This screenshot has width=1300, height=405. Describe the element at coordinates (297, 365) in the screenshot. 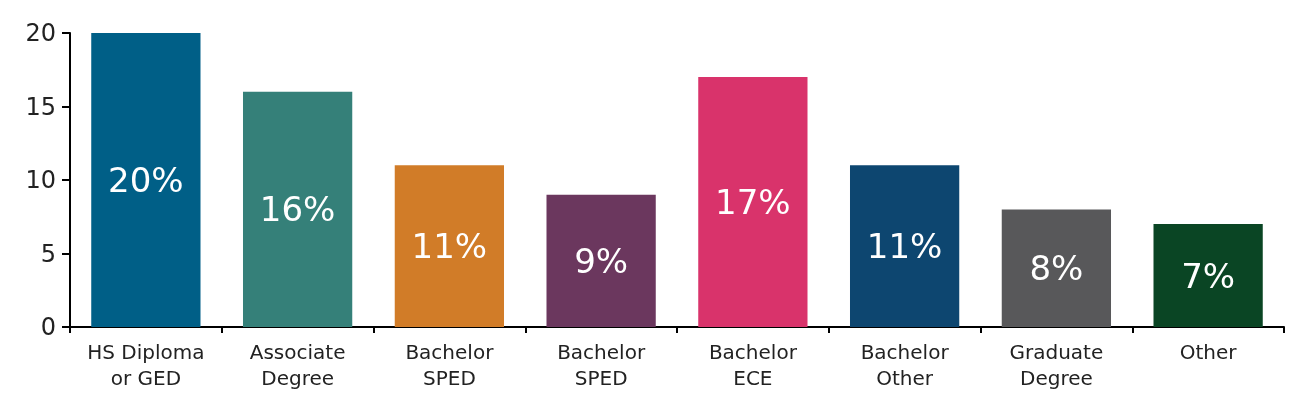

I see `x-tick-label: Associate Degree` at that location.